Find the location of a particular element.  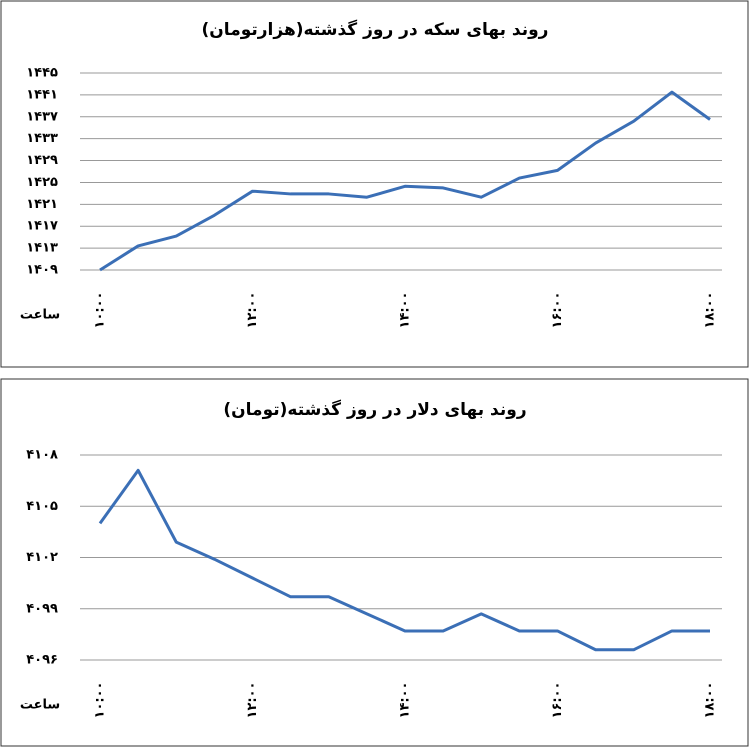

y-tick-label: ۴۰۹۹ is located at coordinates (42, 608).